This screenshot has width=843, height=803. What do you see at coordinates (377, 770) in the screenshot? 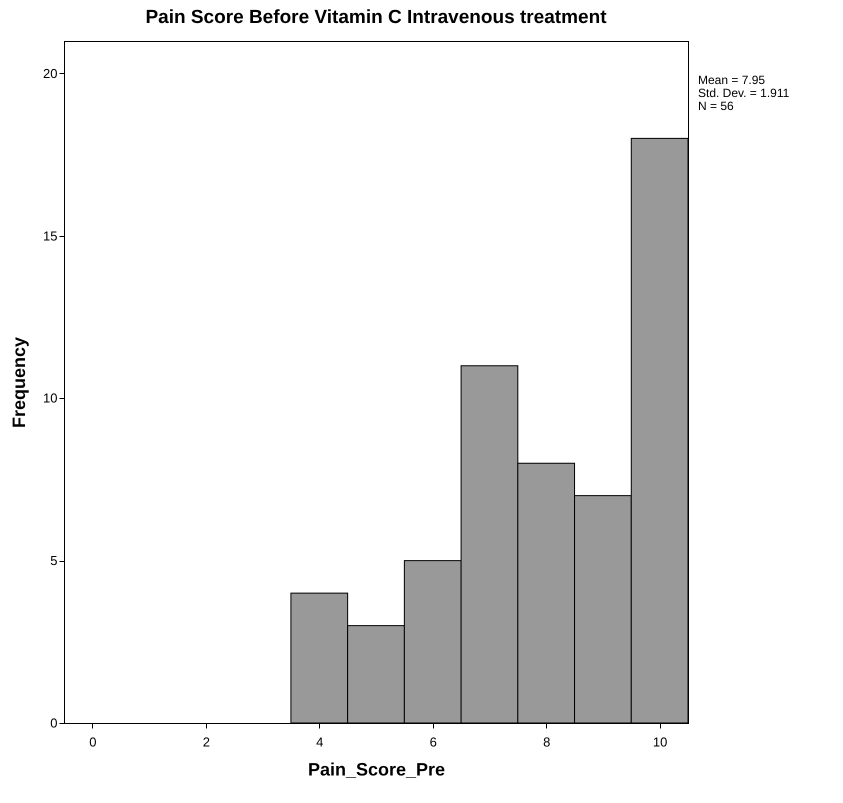
I see `x-axis-title: Pain_Score_Pre` at bounding box center [377, 770].